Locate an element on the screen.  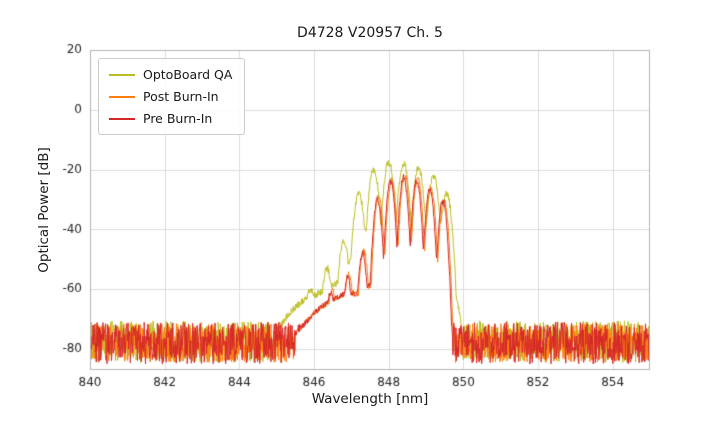
legend-label: OptoBoard QA is located at coordinates (188, 74).